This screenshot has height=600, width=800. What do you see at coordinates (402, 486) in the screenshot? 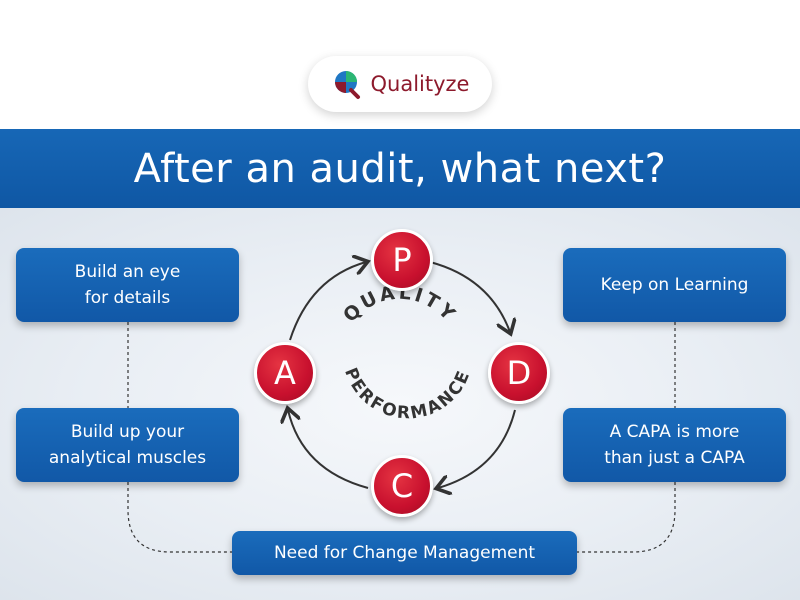
I see `cycle-letter-c: C` at bounding box center [402, 486].